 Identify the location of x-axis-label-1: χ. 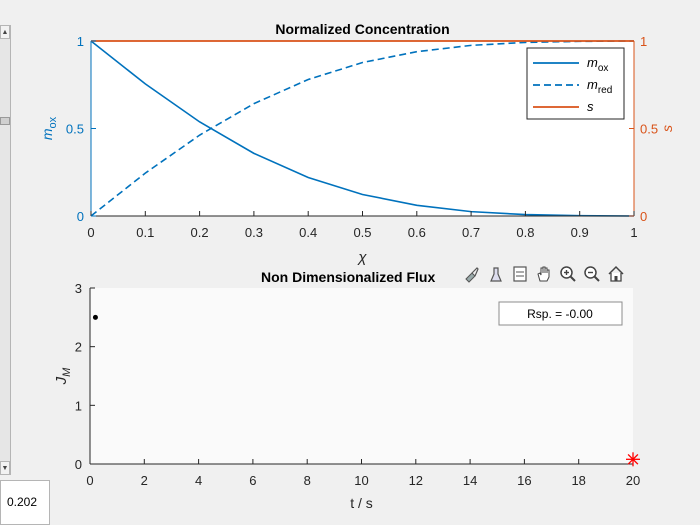
(361, 257).